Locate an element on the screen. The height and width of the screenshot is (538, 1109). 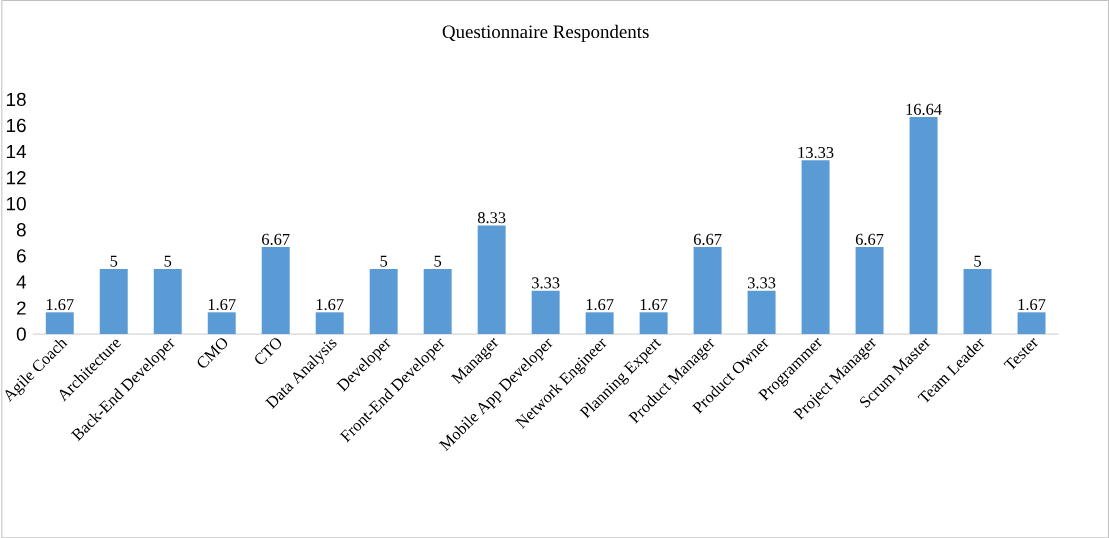
data-label: 8.33 is located at coordinates (491, 217).